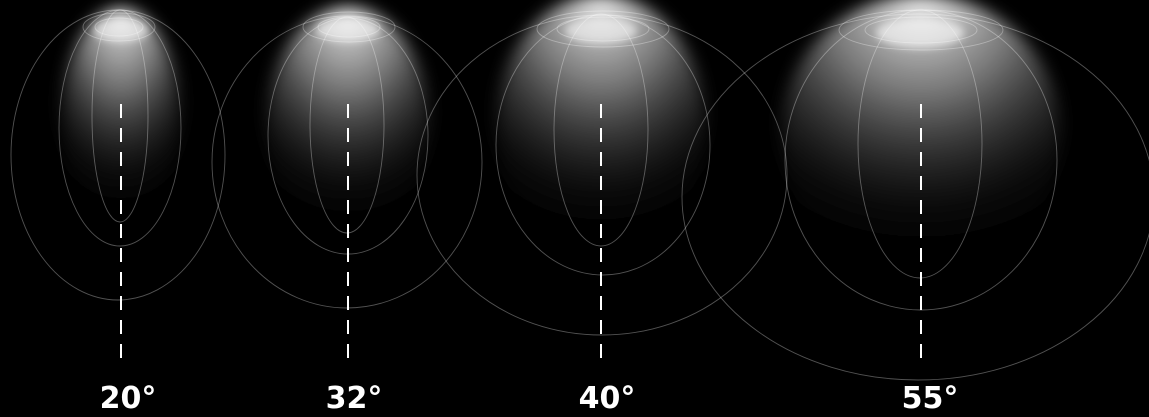 The width and height of the screenshot is (1149, 417). I want to click on beam-1-contour-outer, so click(118, 155).